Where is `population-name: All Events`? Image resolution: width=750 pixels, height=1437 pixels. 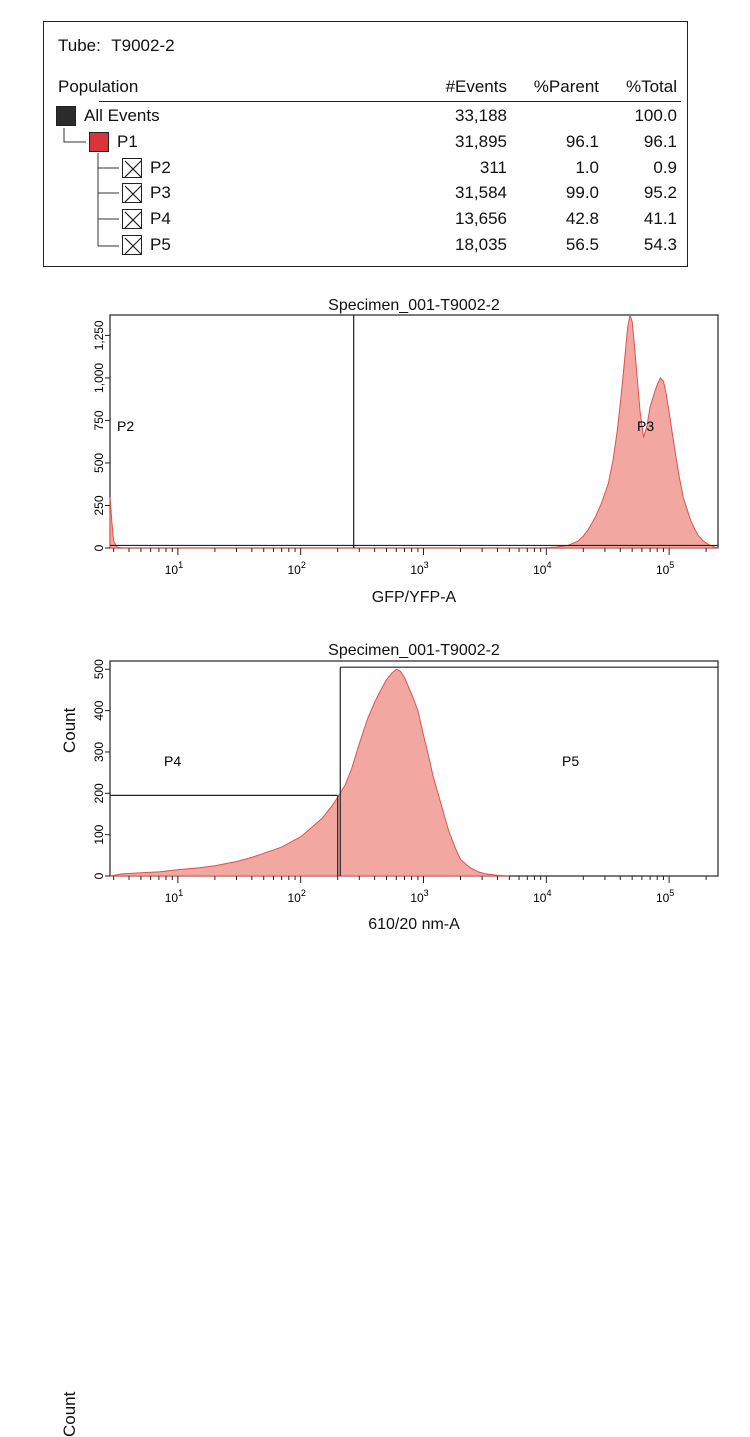 population-name: All Events is located at coordinates (122, 115).